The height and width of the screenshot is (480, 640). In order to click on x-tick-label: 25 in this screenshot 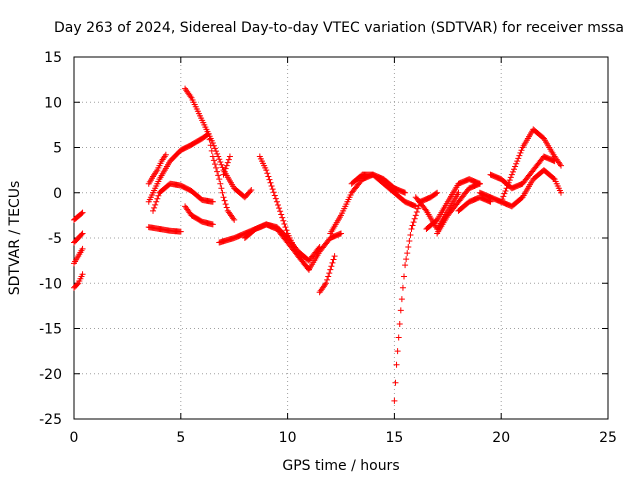, I will do `click(608, 438)`.